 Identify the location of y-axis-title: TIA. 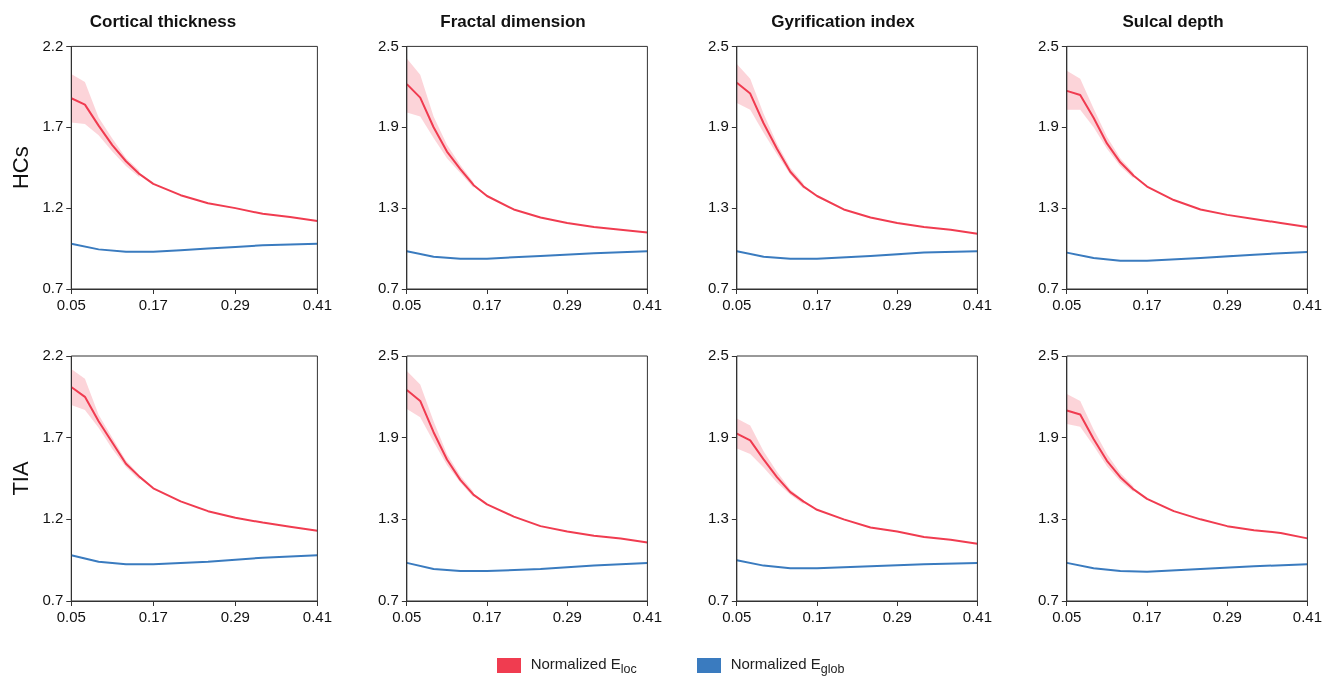
(21, 478).